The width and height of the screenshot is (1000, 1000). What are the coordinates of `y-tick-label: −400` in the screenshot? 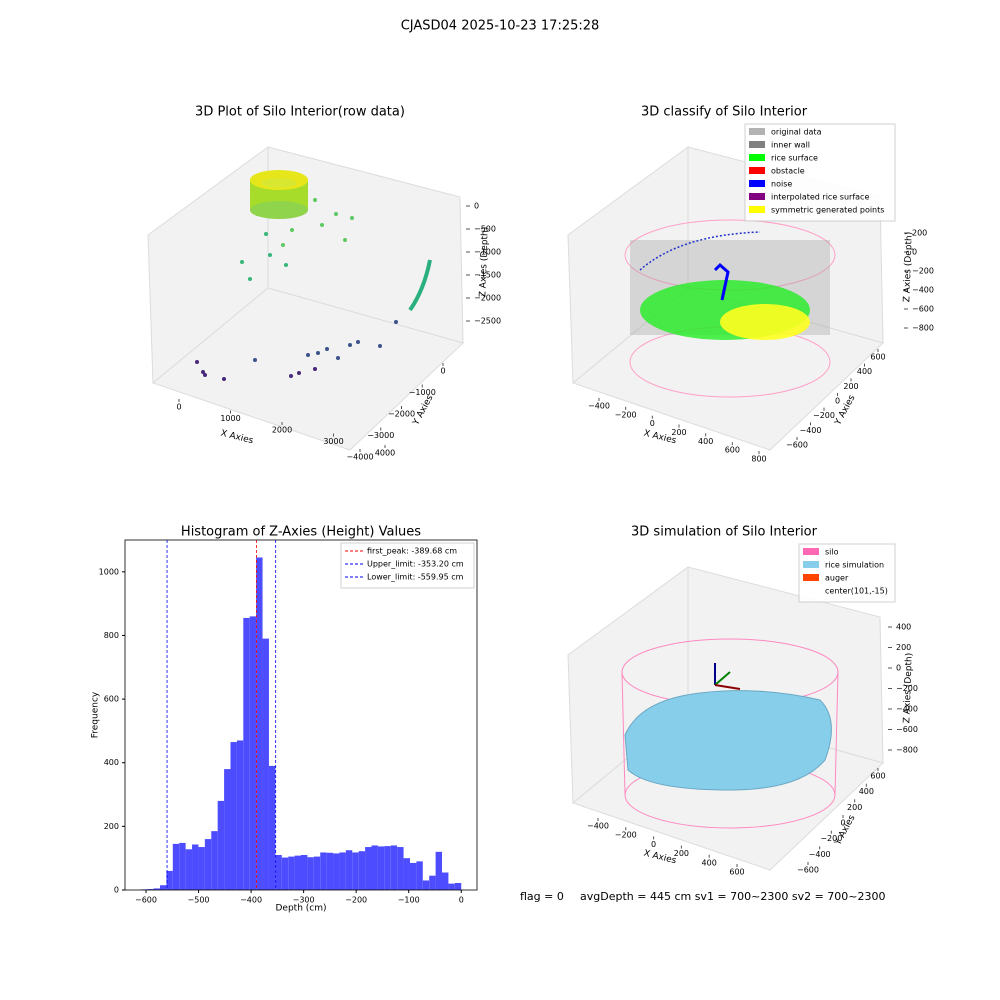 It's located at (820, 854).